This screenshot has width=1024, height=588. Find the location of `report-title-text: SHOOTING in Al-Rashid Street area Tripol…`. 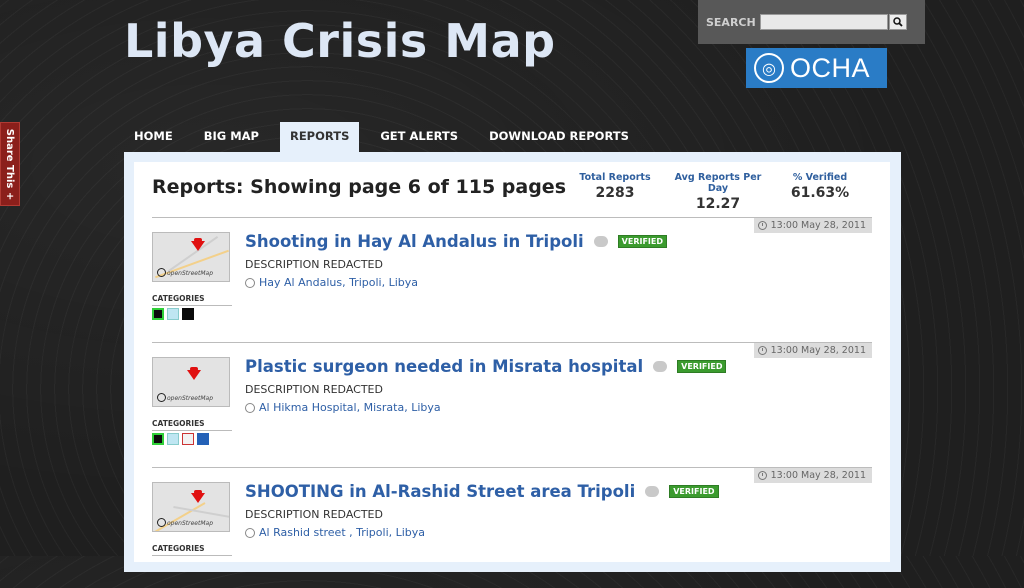

report-title-text: SHOOTING in Al-Rashid Street area Tripol… is located at coordinates (440, 491).